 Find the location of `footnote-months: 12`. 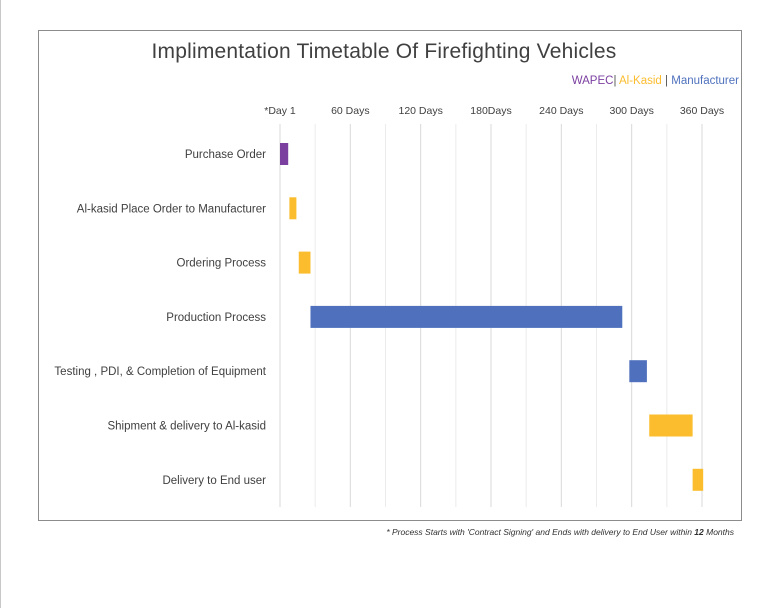

footnote-months: 12 is located at coordinates (699, 532).